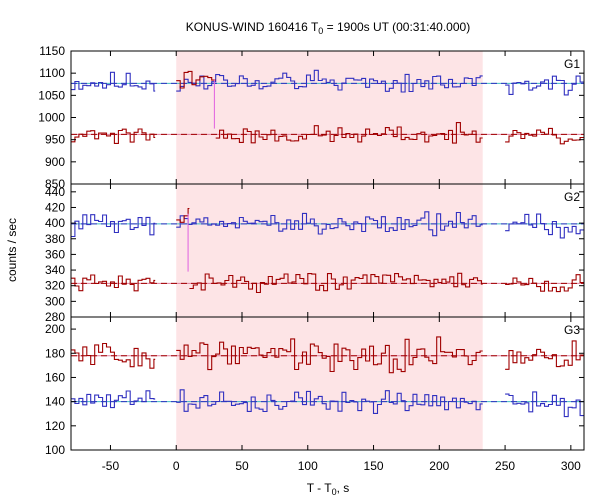 This screenshot has height=500, width=600. I want to click on y-tick-label: 100, so click(55, 450).